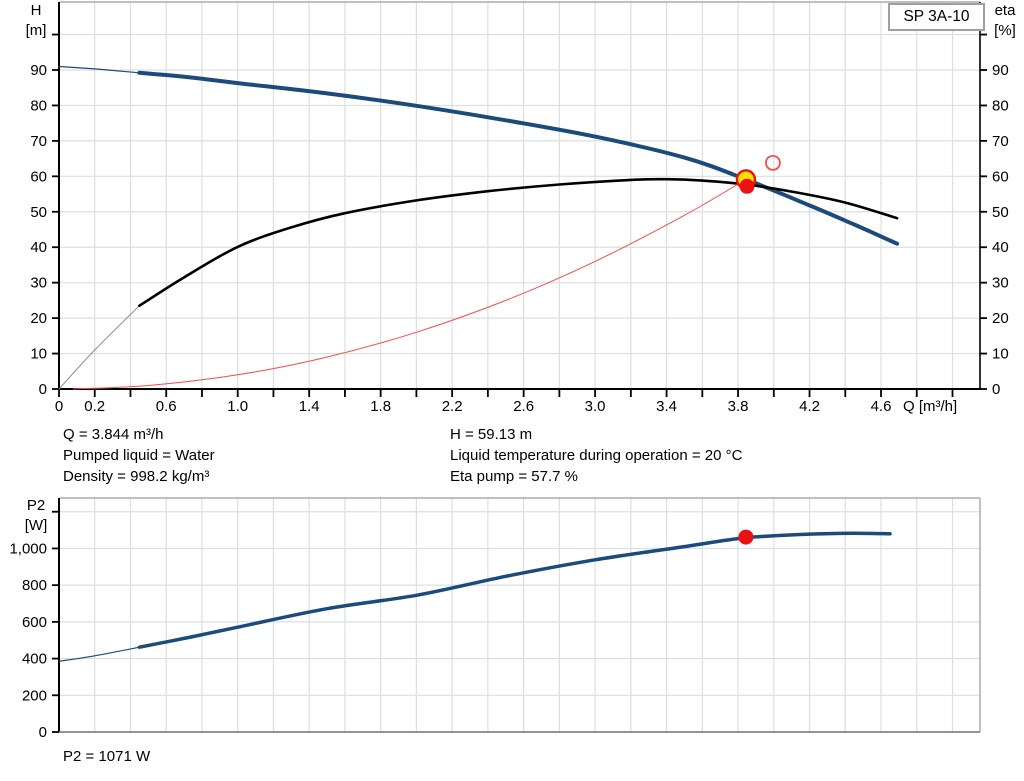  I want to click on q-tick-label: 2.6, so click(523, 406).